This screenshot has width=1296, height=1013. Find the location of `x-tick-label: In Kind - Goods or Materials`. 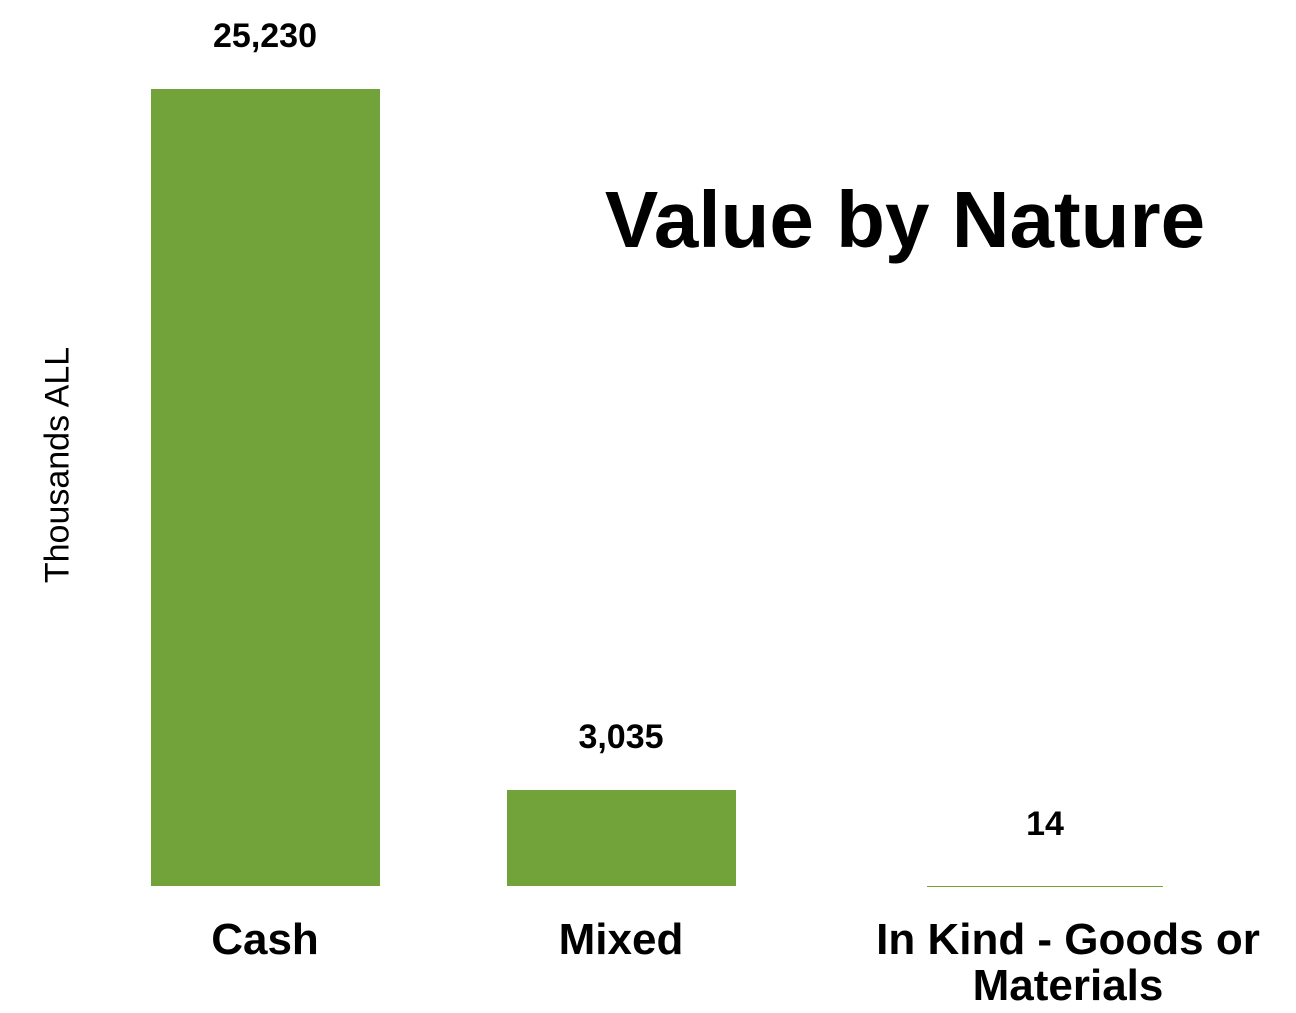

x-tick-label: In Kind - Goods or Materials is located at coordinates (1068, 962).